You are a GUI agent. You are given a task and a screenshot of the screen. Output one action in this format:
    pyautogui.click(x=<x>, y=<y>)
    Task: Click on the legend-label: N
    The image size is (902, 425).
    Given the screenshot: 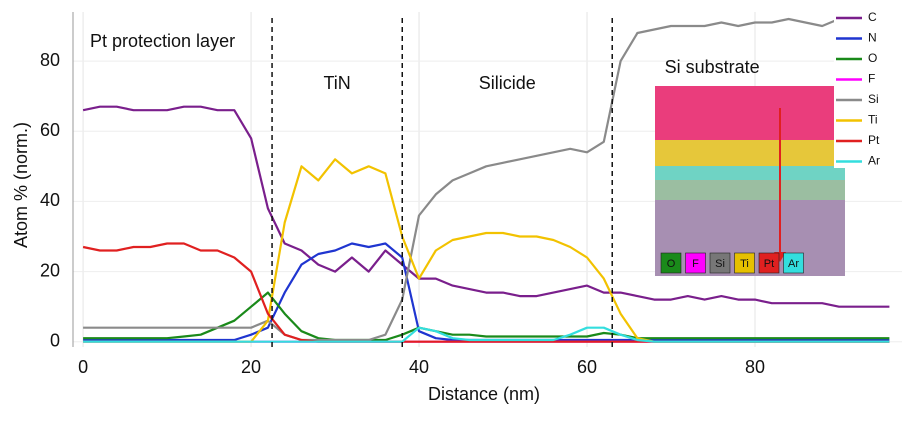 What is the action you would take?
    pyautogui.click(x=872, y=38)
    